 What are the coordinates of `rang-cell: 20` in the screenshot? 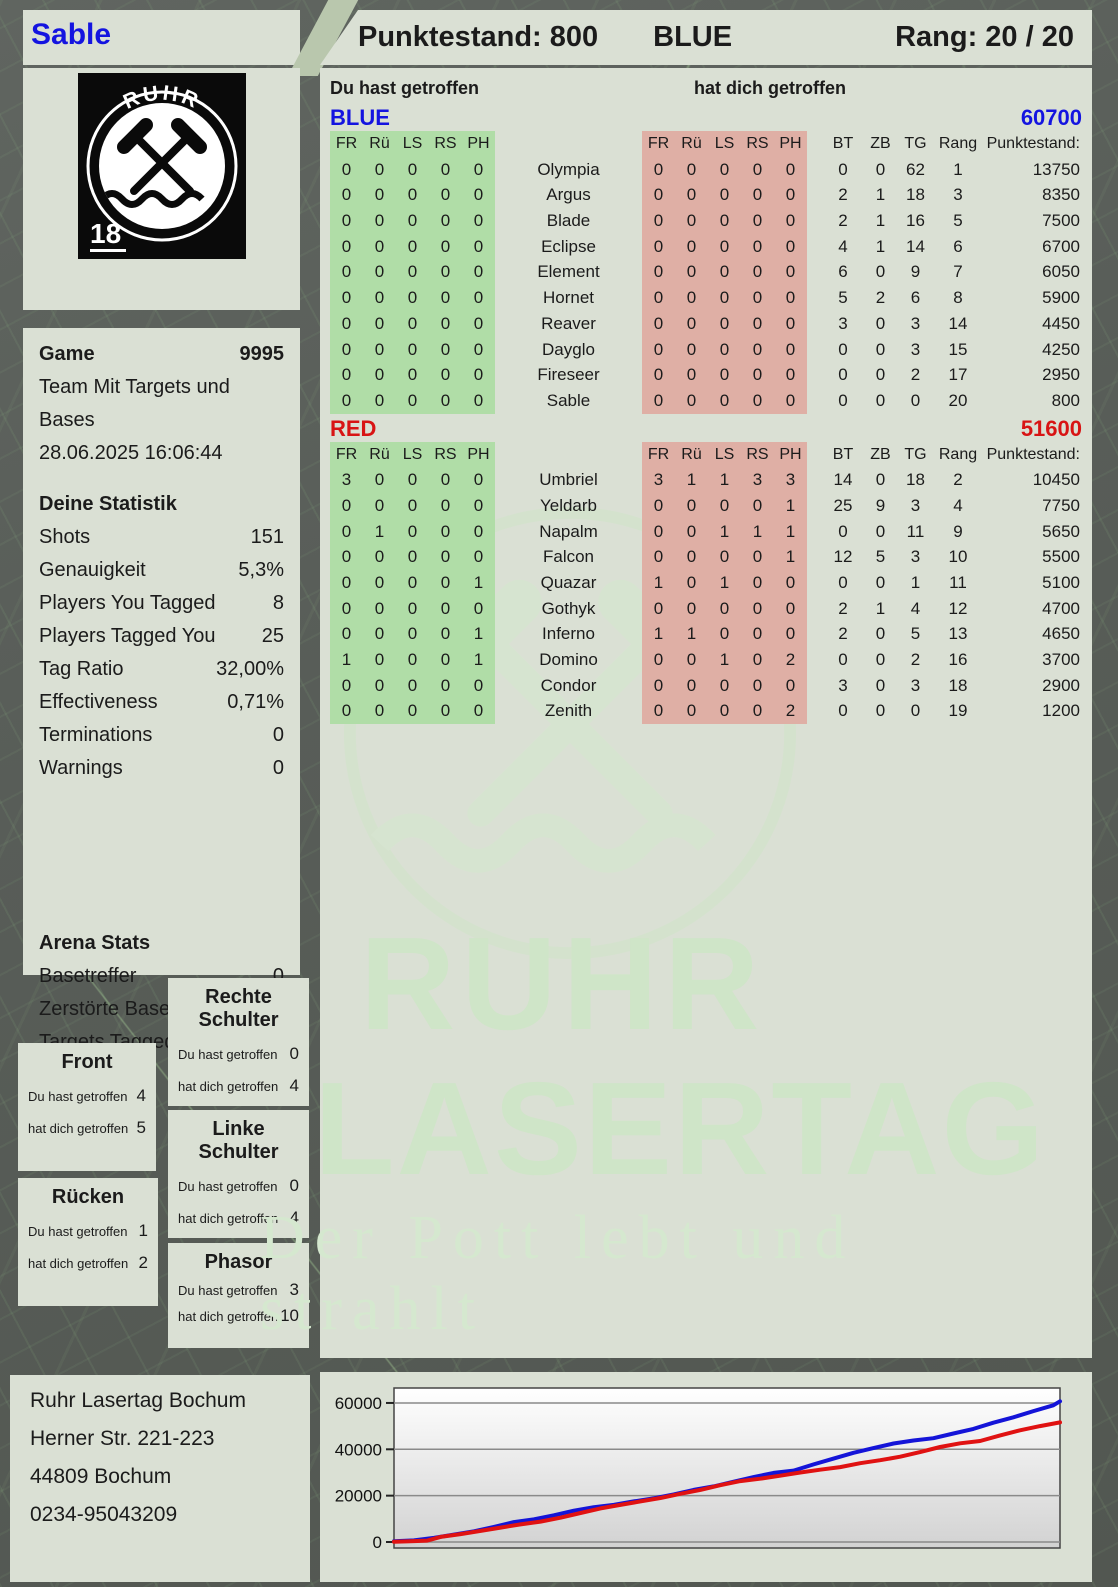 It's located at (958, 400).